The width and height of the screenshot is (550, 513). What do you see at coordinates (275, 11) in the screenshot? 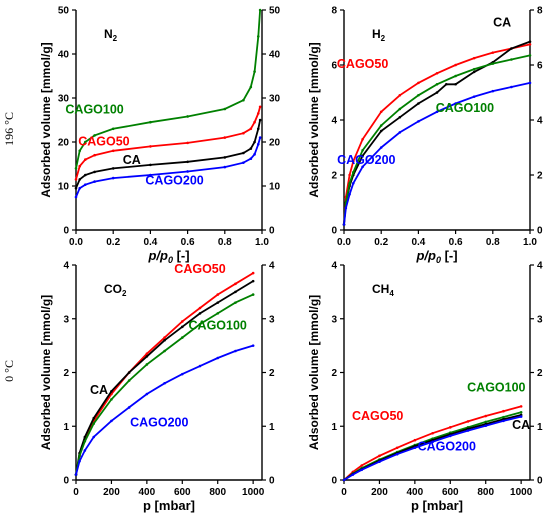
I see `y-tick-label-right: 50` at bounding box center [275, 11].